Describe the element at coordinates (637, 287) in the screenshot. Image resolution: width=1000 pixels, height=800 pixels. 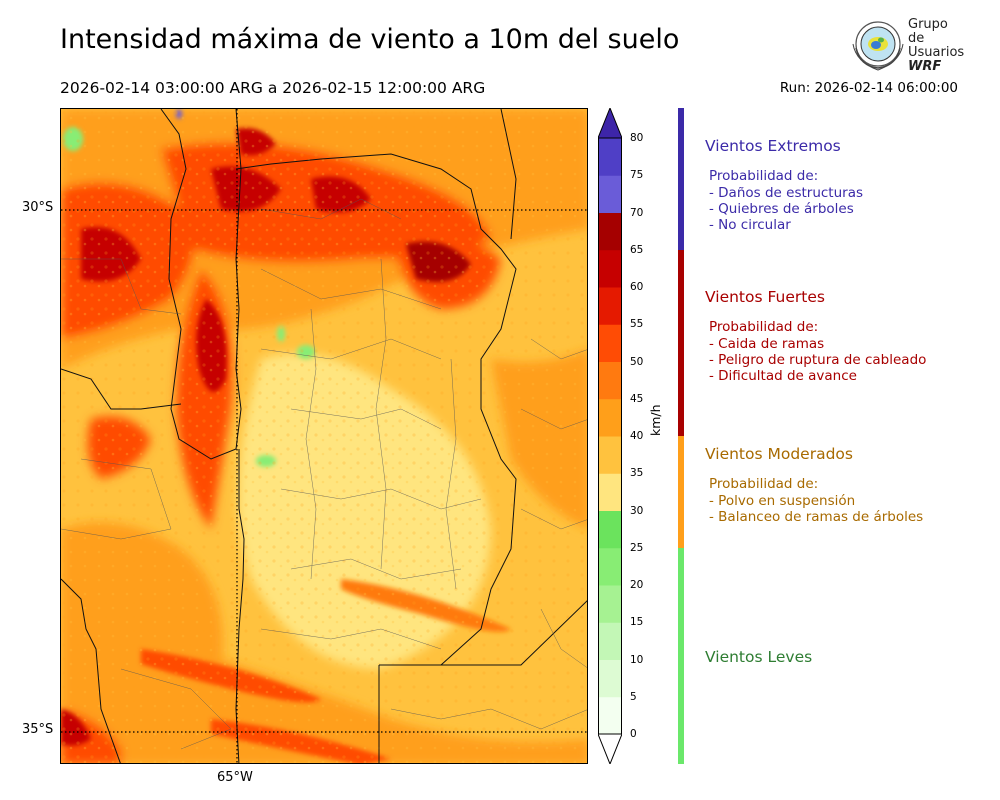
I see `colorbar-tick-label: 60` at that location.